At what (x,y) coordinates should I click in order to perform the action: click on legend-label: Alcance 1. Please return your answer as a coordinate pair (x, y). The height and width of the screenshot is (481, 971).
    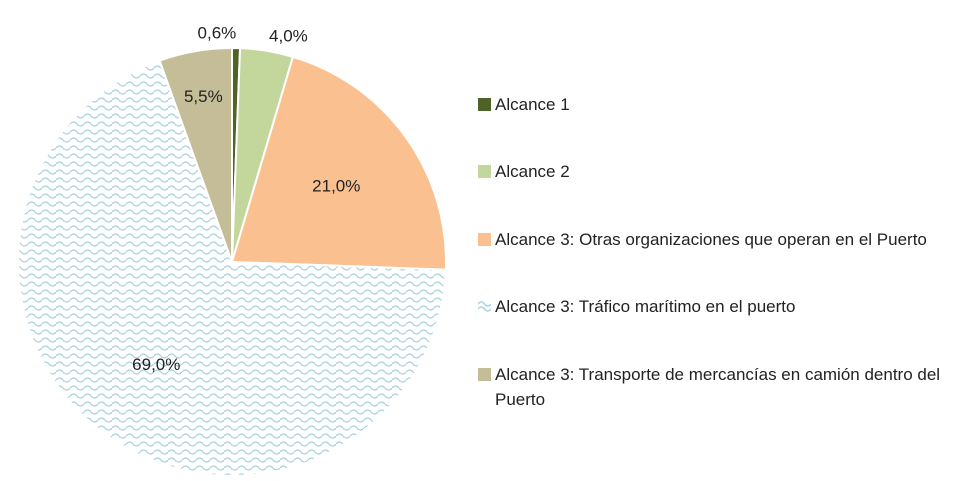
    Looking at the image, I should click on (532, 104).